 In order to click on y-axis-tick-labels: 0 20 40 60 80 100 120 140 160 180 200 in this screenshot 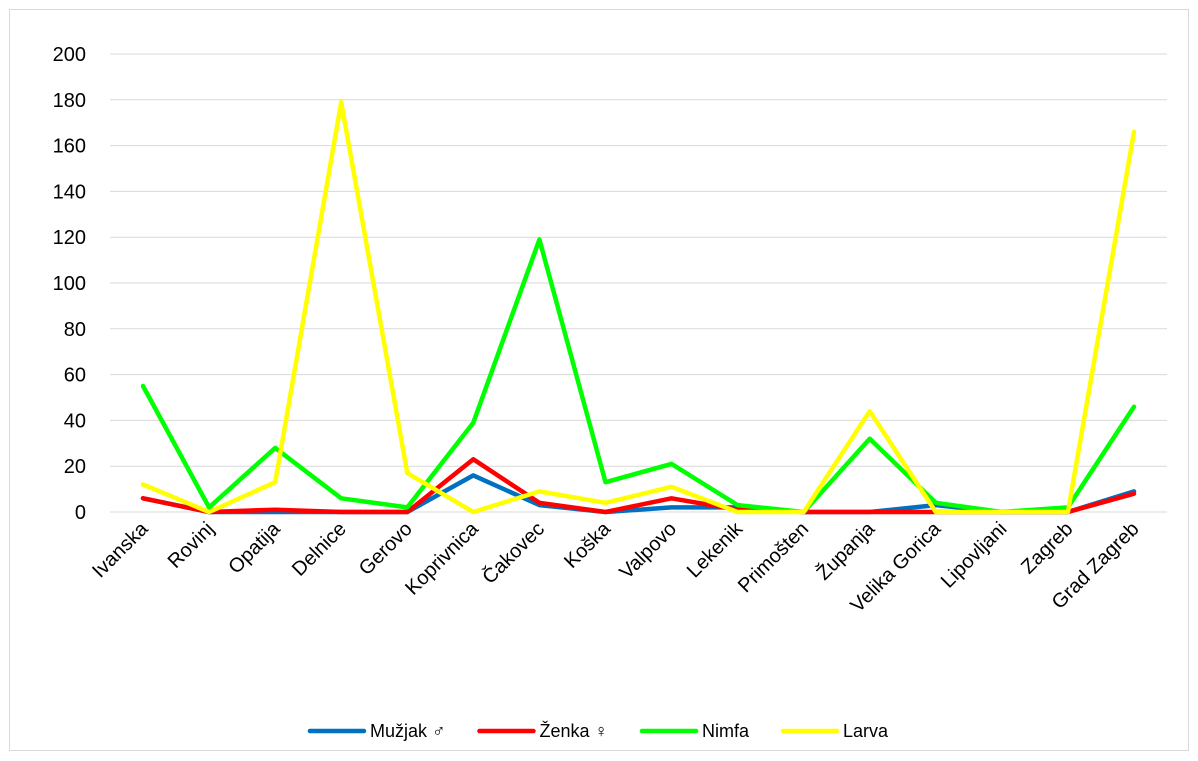, I will do `click(69, 284)`.